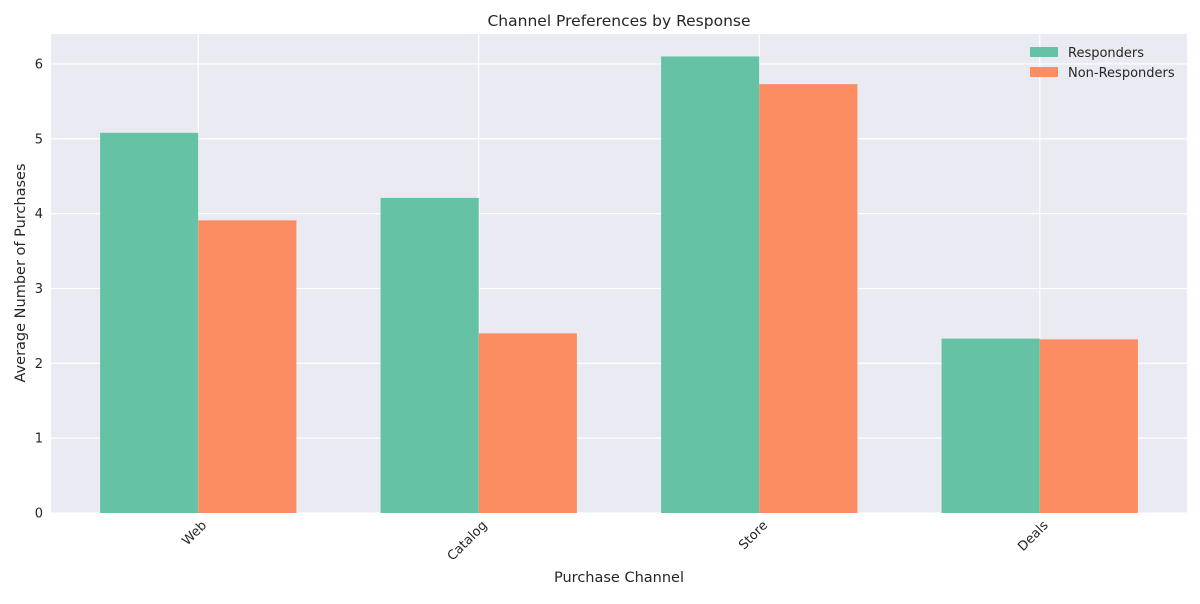 The width and height of the screenshot is (1200, 604). I want to click on y-tick-label: 2, so click(39, 364).